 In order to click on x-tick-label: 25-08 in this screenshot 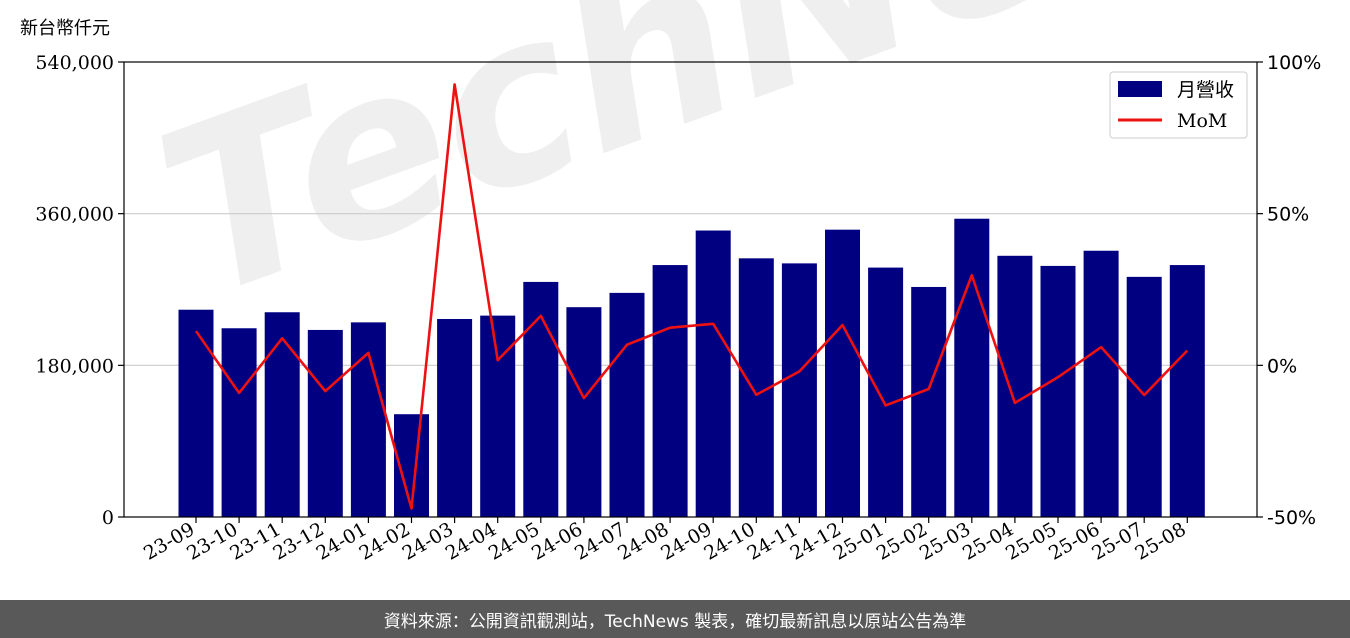, I will do `click(1160, 541)`.